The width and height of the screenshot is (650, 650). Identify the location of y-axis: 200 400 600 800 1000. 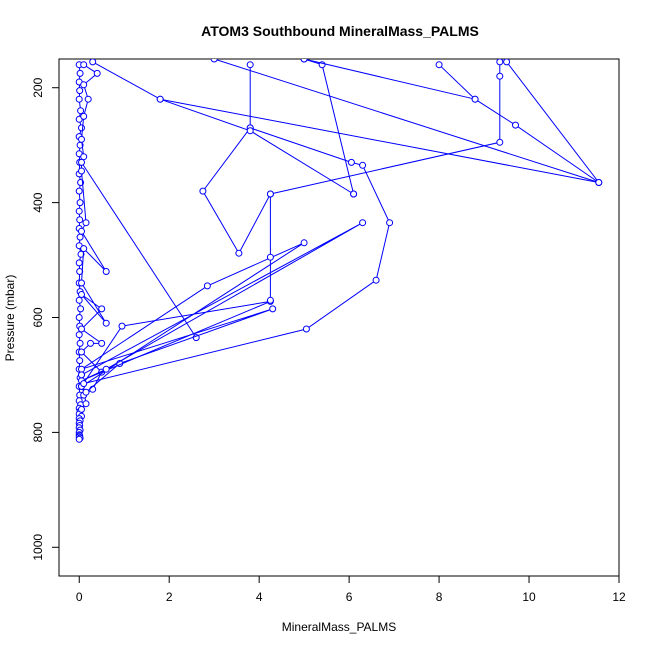
(45, 319).